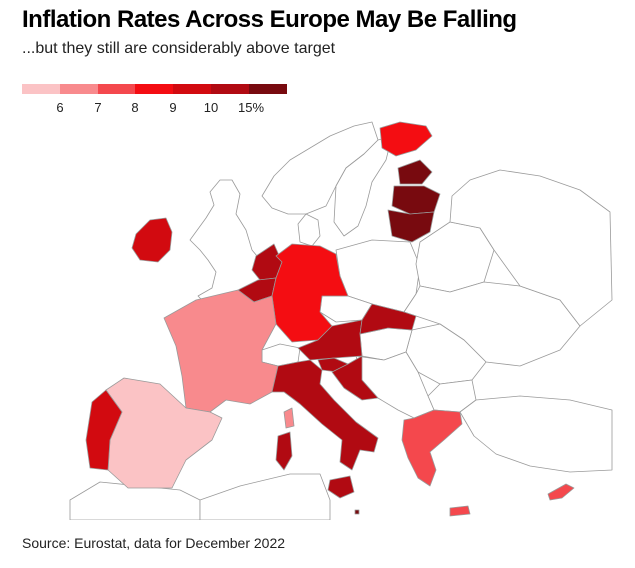 Image resolution: width=635 pixels, height=568 pixels. What do you see at coordinates (211, 107) in the screenshot?
I see `legend-tick-5: 10` at bounding box center [211, 107].